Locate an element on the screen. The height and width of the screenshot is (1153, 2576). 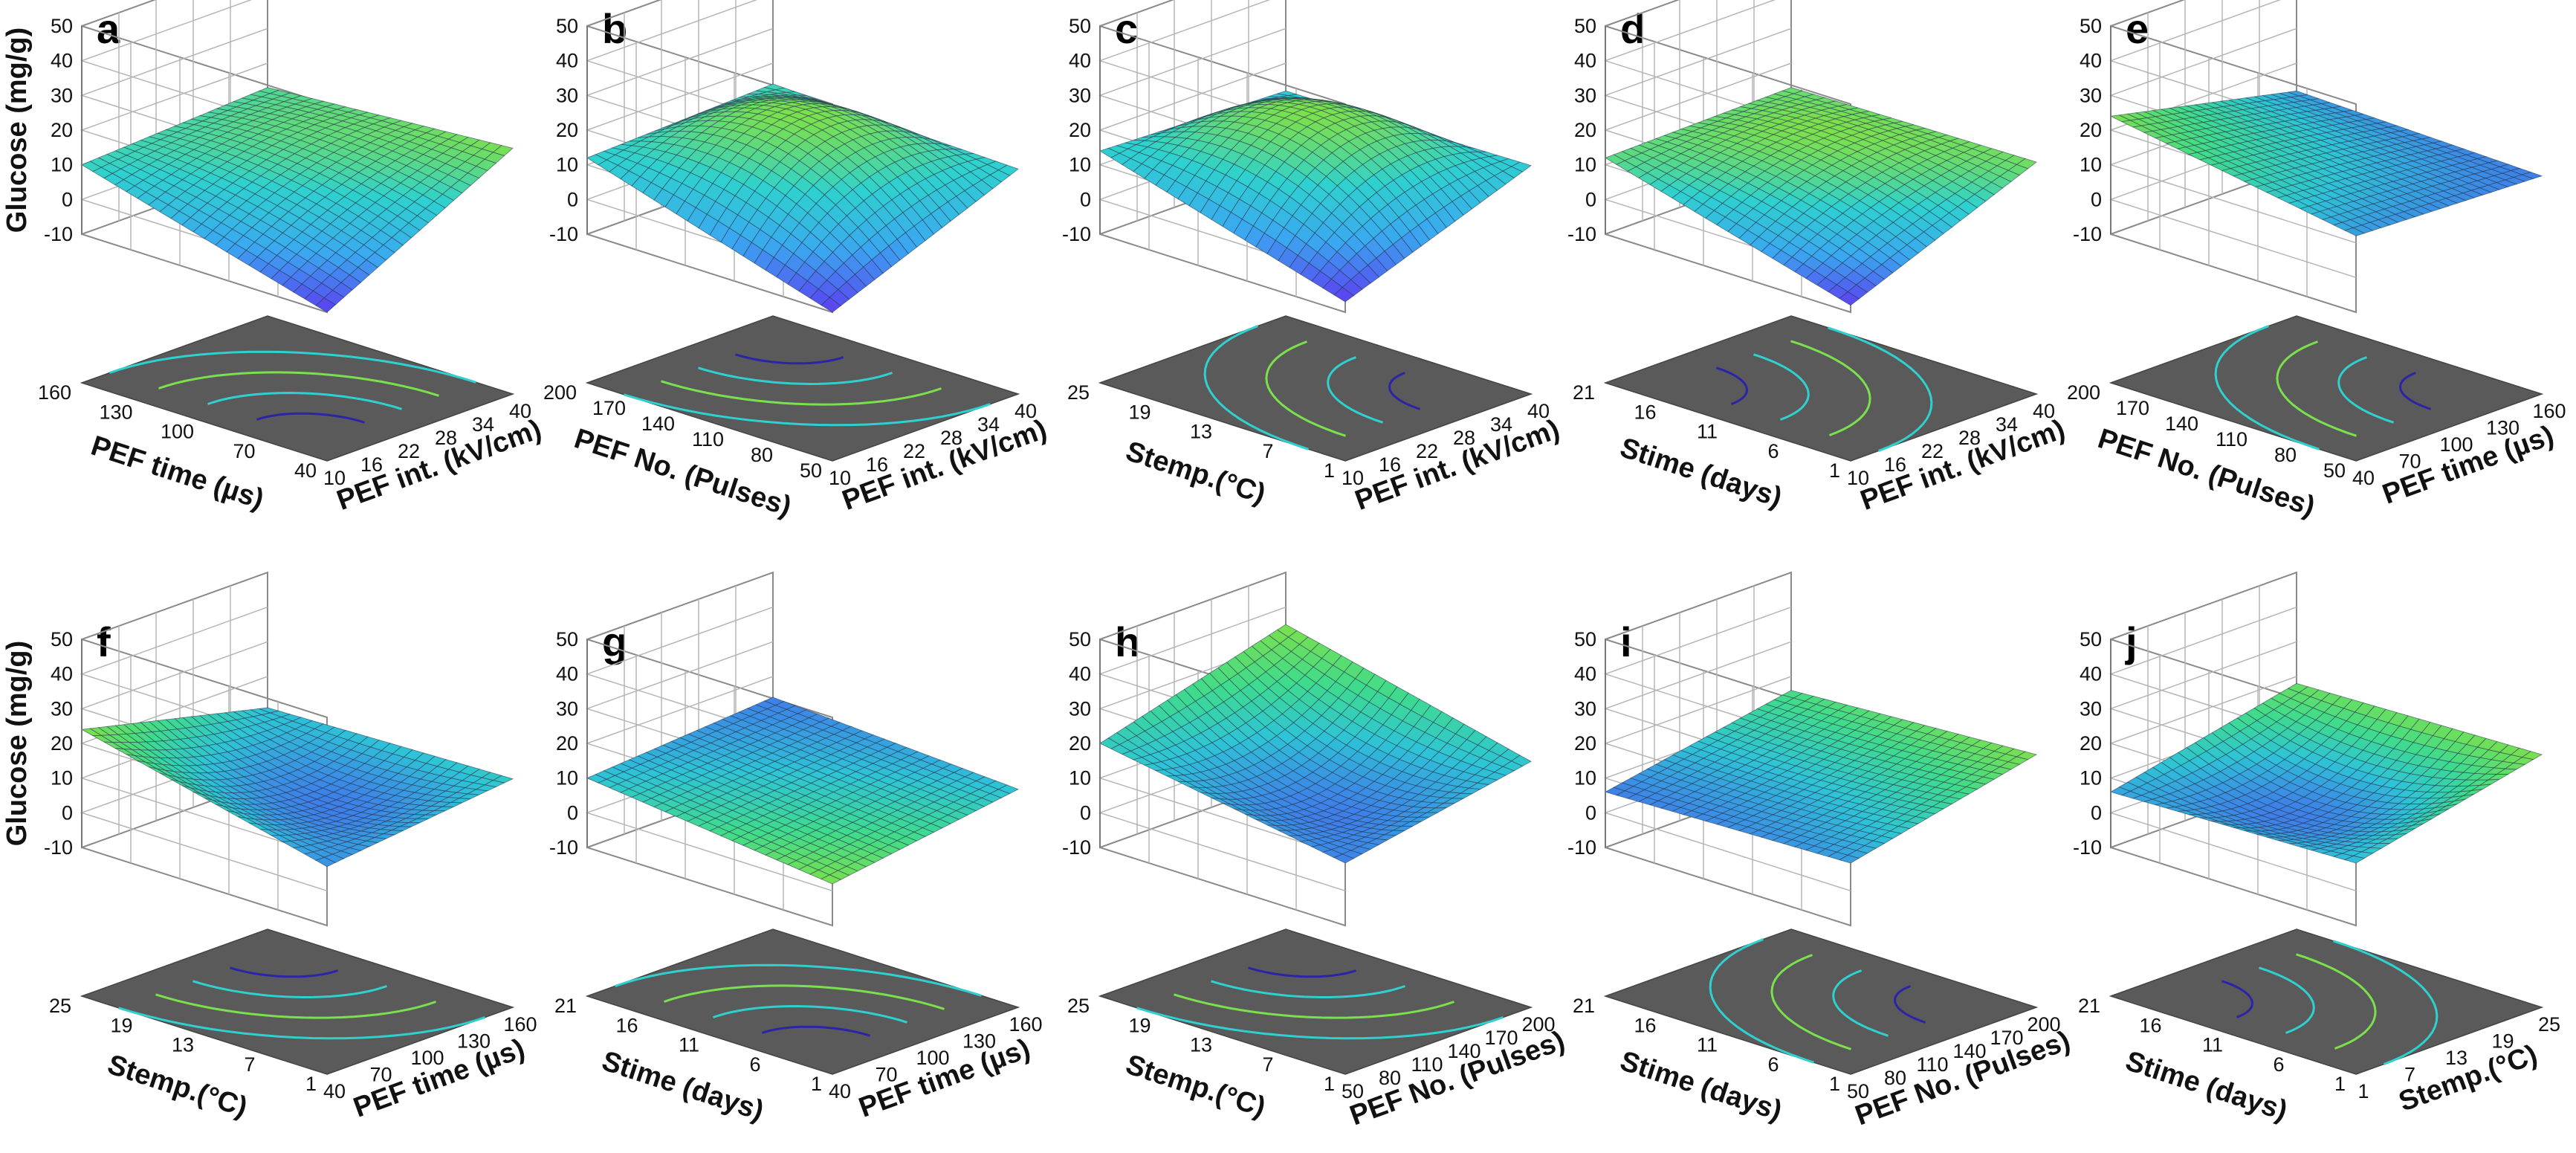
x-tick-label: 28 is located at coordinates (1970, 438).